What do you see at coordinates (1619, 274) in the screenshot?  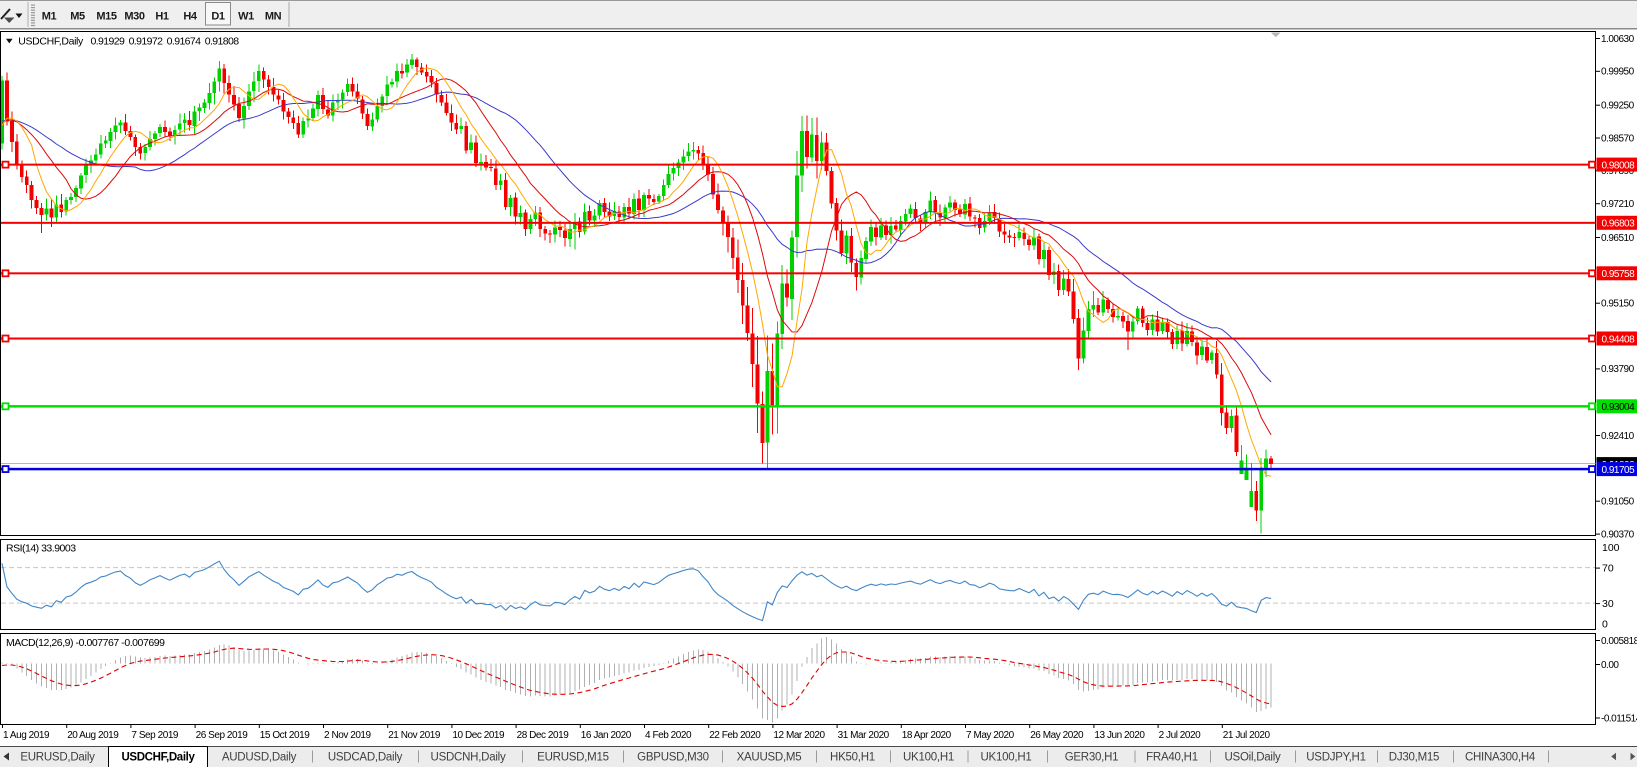 I see `svg-text: 0.95758` at bounding box center [1619, 274].